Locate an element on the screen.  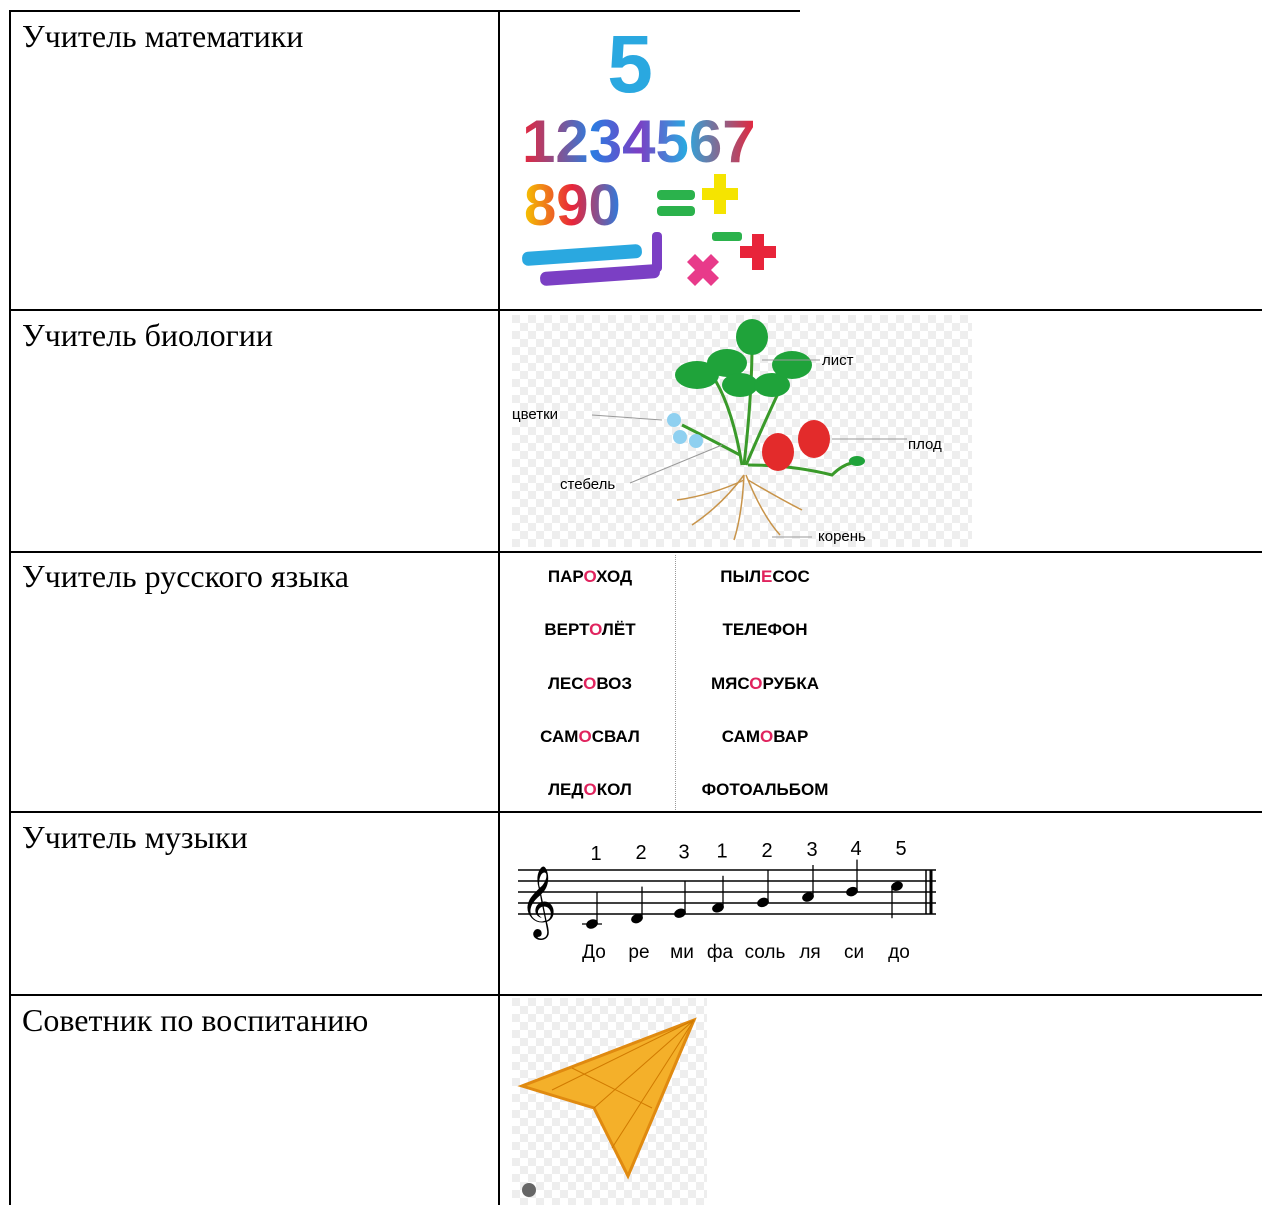
highlight-letter: Е is located at coordinates (767, 576).